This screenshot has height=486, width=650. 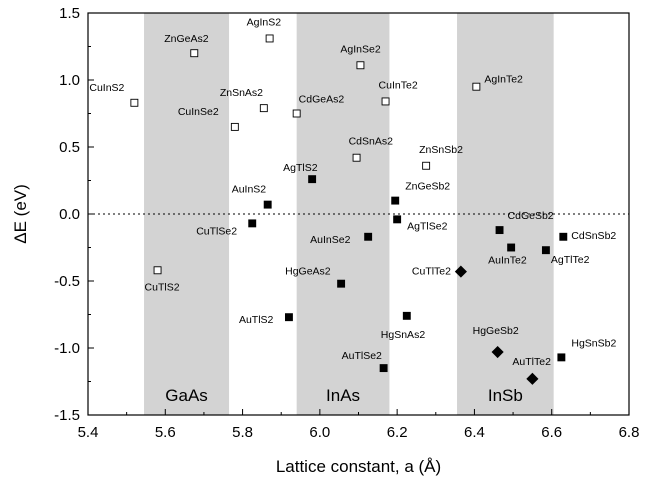 What do you see at coordinates (356, 157) in the screenshot?
I see `point-cdsnas2` at bounding box center [356, 157].